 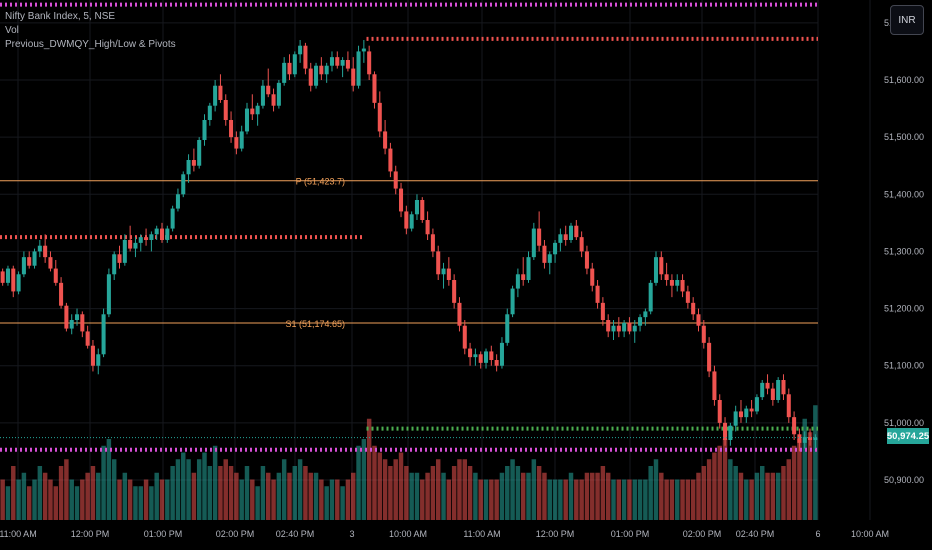 What do you see at coordinates (60, 16) in the screenshot?
I see `legend-symbol: Nifty Bank Index, 5, NSE` at bounding box center [60, 16].